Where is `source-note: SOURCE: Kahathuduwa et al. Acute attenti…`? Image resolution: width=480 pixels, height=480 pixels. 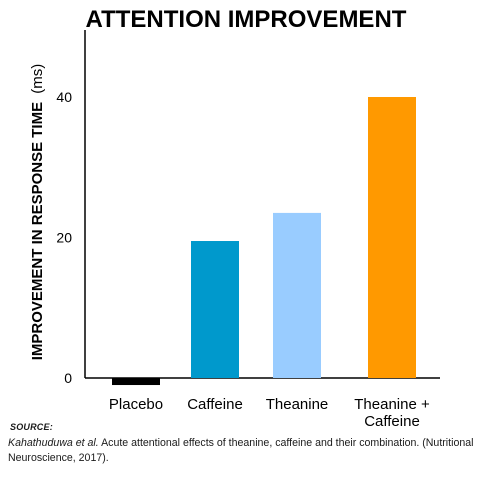
source-note: SOURCE: Kahathuduwa et al. Acute attenti… is located at coordinates (242, 444).